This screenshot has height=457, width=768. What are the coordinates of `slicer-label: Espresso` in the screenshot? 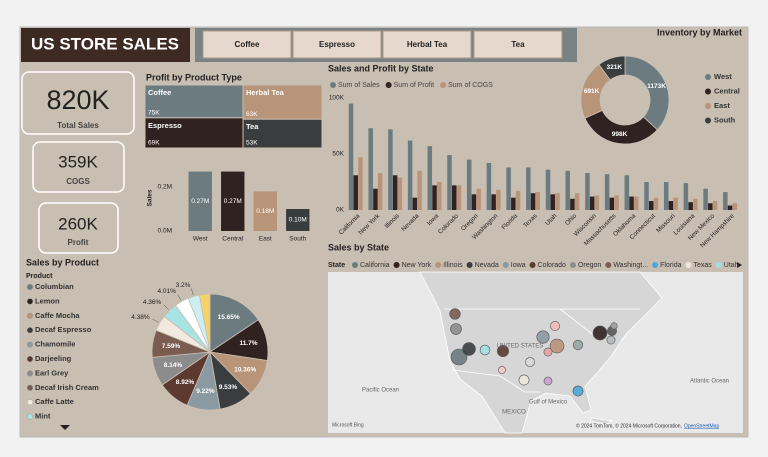 It's located at (337, 44).